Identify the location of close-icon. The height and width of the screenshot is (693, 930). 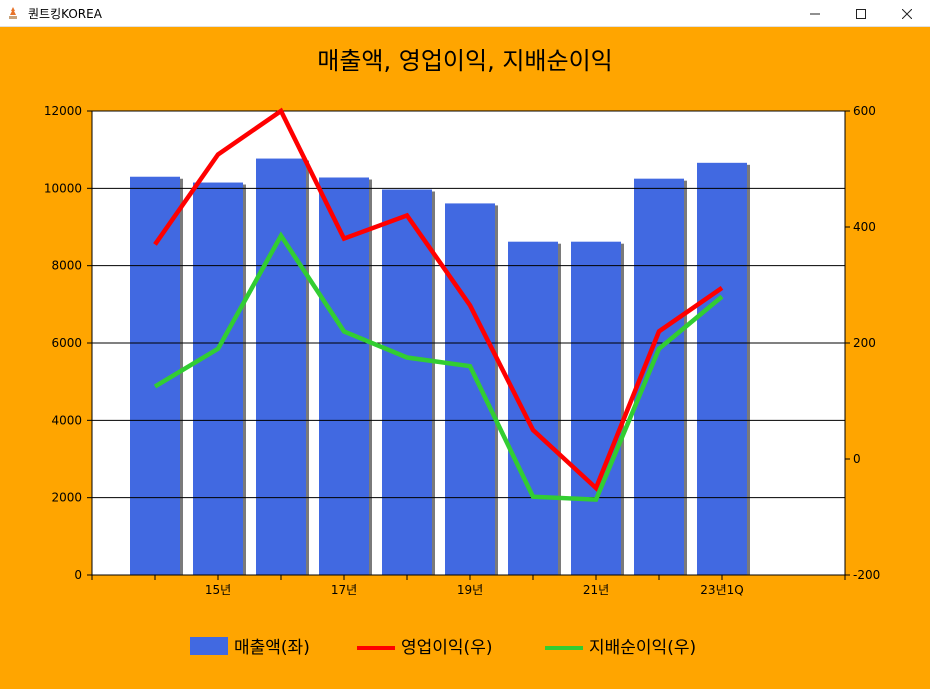
(907, 13).